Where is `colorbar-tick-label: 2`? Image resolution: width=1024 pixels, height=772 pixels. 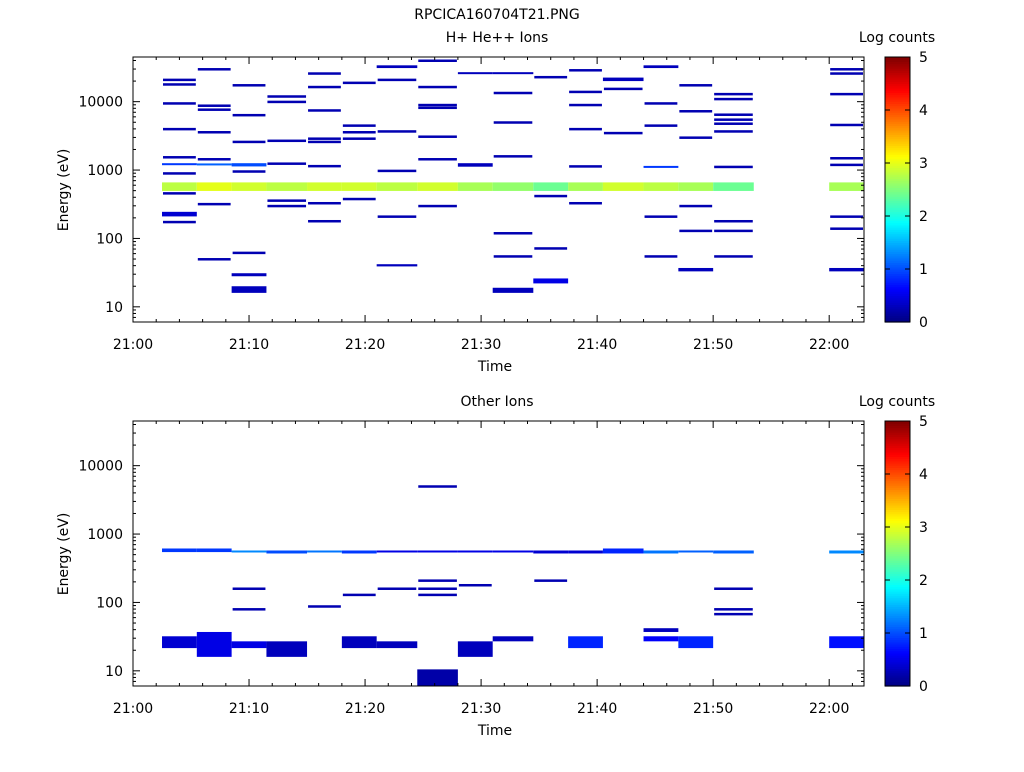 colorbar-tick-label: 2 is located at coordinates (923, 217).